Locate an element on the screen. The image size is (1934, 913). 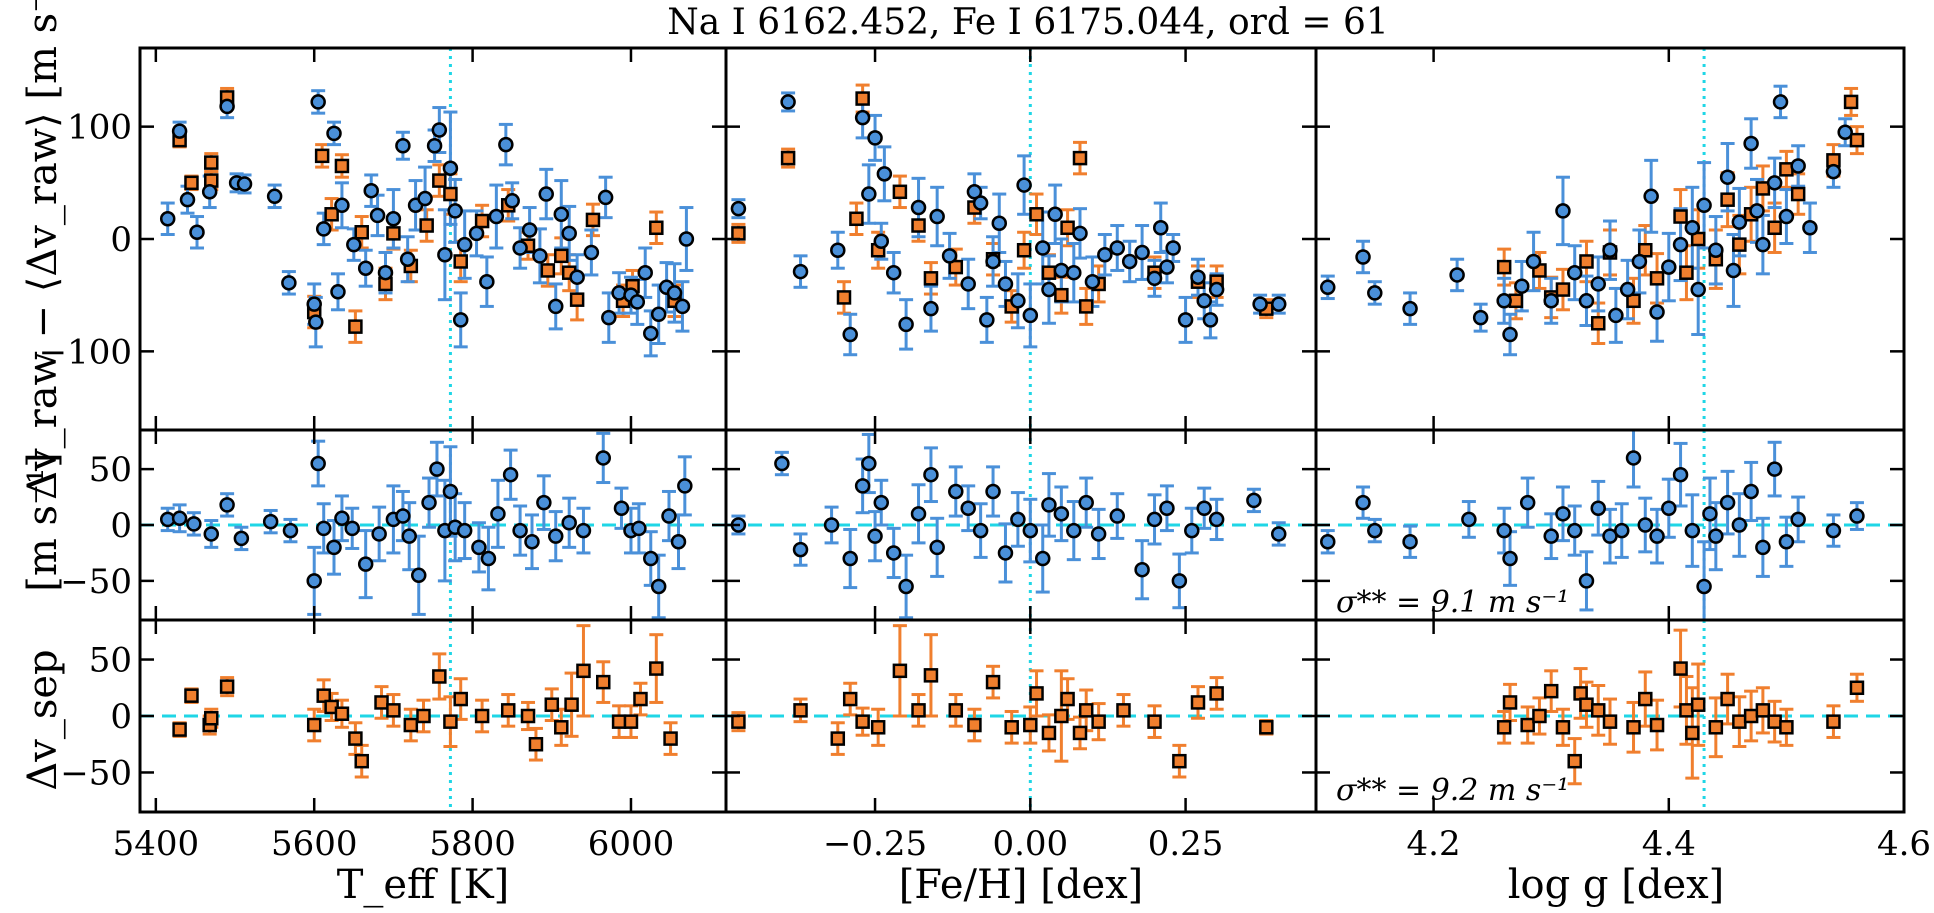
panel-logg-bottom is located at coordinates (1610, 716).